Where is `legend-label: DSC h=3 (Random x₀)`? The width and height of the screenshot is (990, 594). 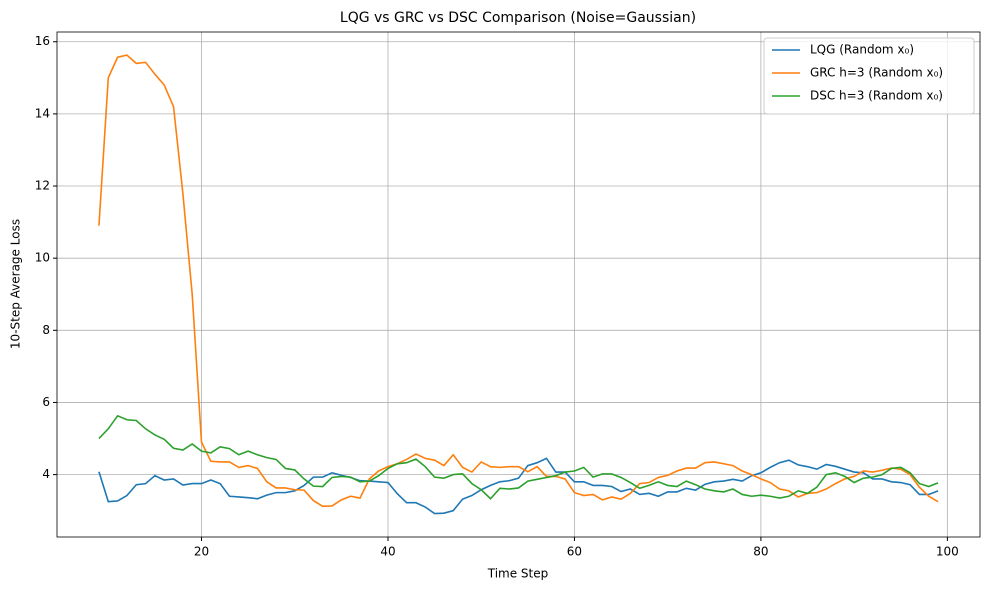 legend-label: DSC h=3 (Random x₀) is located at coordinates (876, 96).